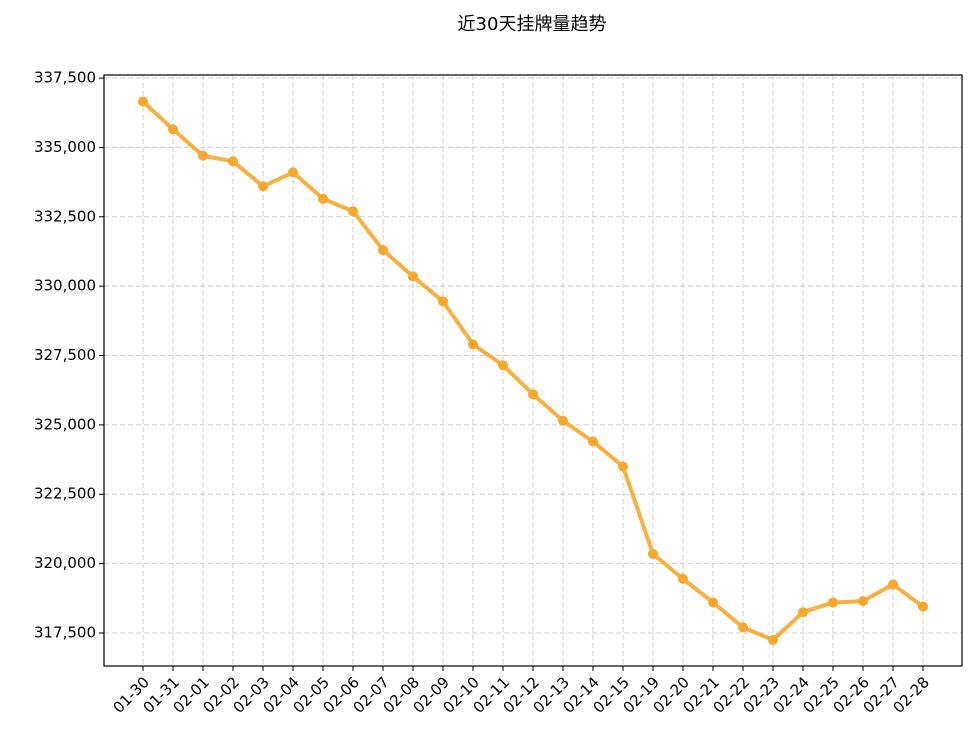  Describe the element at coordinates (65, 494) in the screenshot. I see `y-tick-label: 322,500` at that location.